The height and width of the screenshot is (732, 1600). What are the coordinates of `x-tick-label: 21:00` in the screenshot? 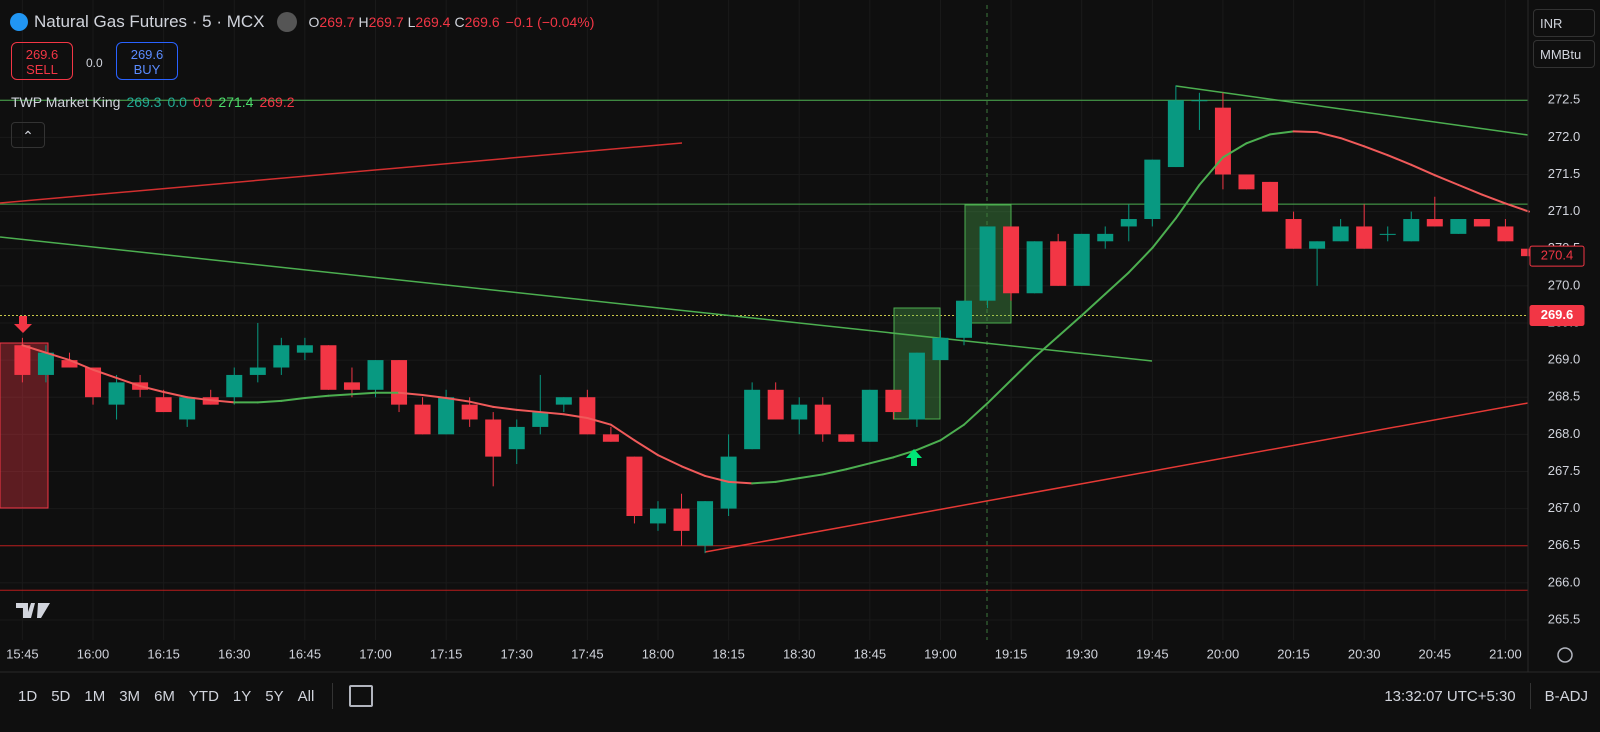 It's located at (1505, 653).